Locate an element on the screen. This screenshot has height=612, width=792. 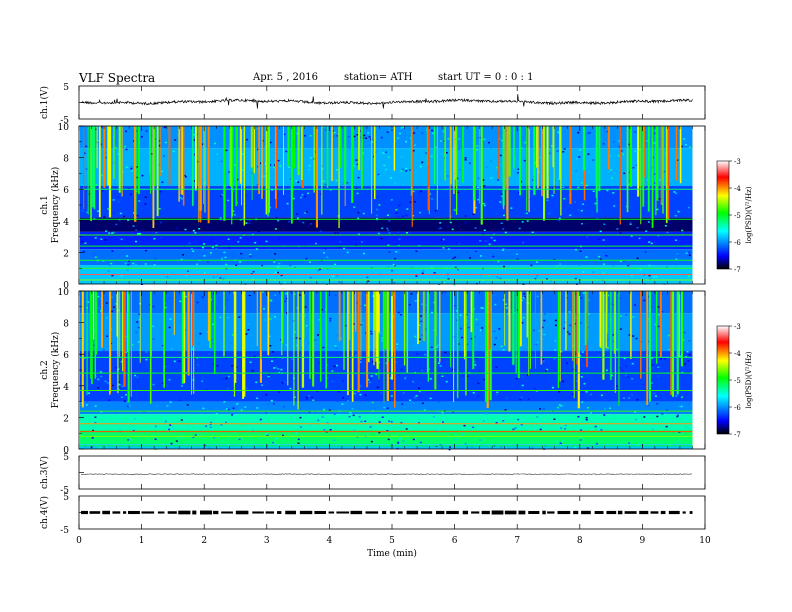
x-tick-label: 3 is located at coordinates (267, 541).